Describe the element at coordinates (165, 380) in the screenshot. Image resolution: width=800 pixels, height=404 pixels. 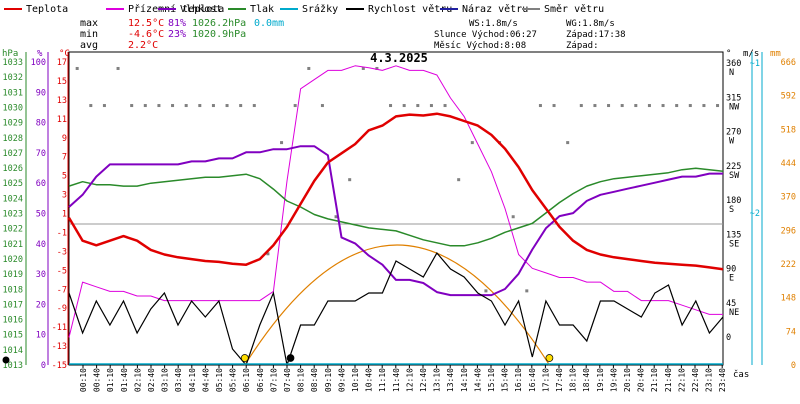
I see `time-tick: 03:10` at that location.